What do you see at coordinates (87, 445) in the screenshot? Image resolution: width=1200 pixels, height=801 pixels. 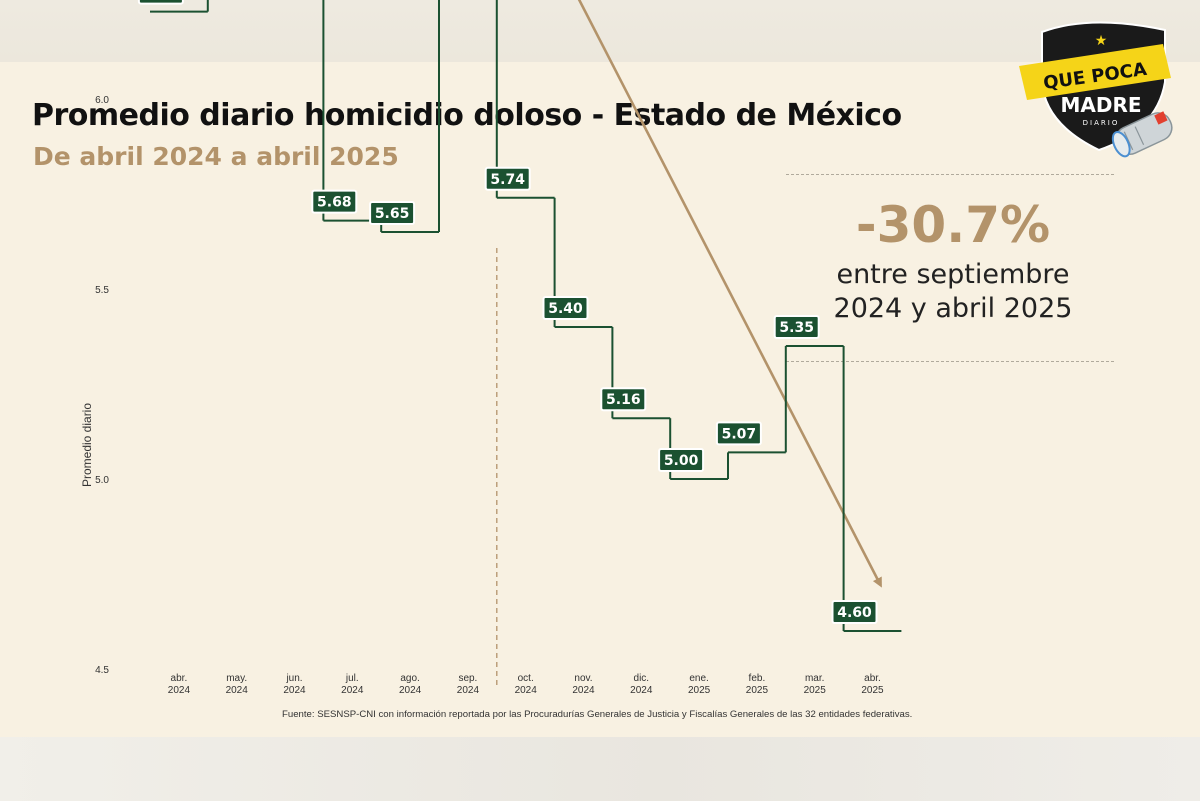 I see `y-axis-title: Promedio diario` at bounding box center [87, 445].